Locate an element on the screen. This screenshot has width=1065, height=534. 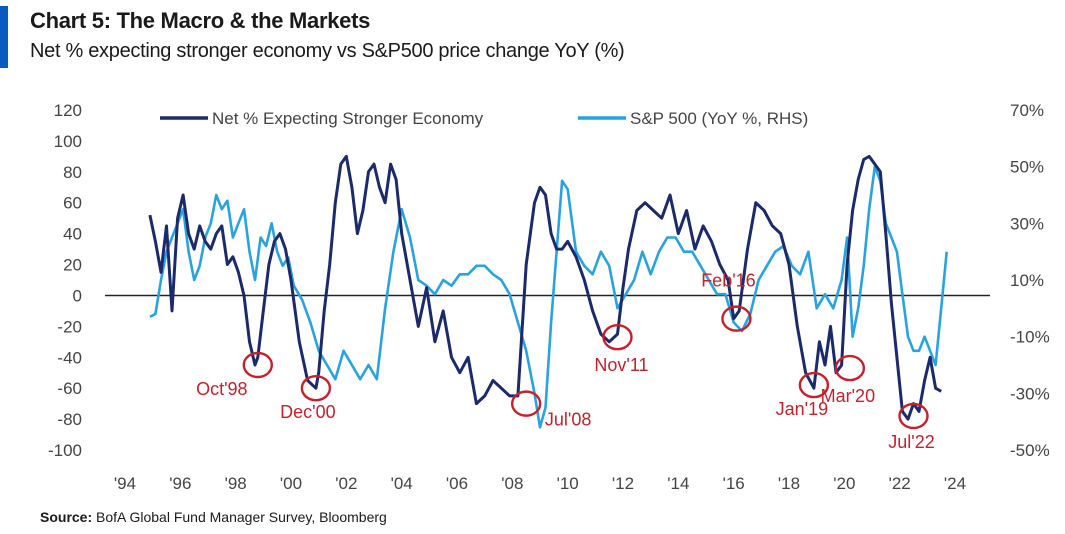
x-tick-label: '10 is located at coordinates (568, 483).